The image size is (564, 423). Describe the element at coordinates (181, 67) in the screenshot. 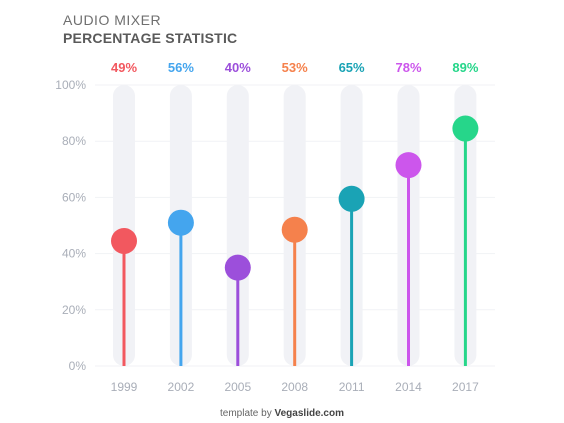

I see `value-label: 56%` at that location.